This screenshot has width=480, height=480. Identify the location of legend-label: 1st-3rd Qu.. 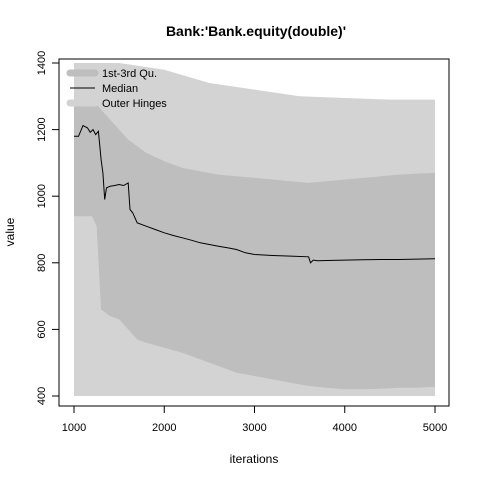
(129, 74).